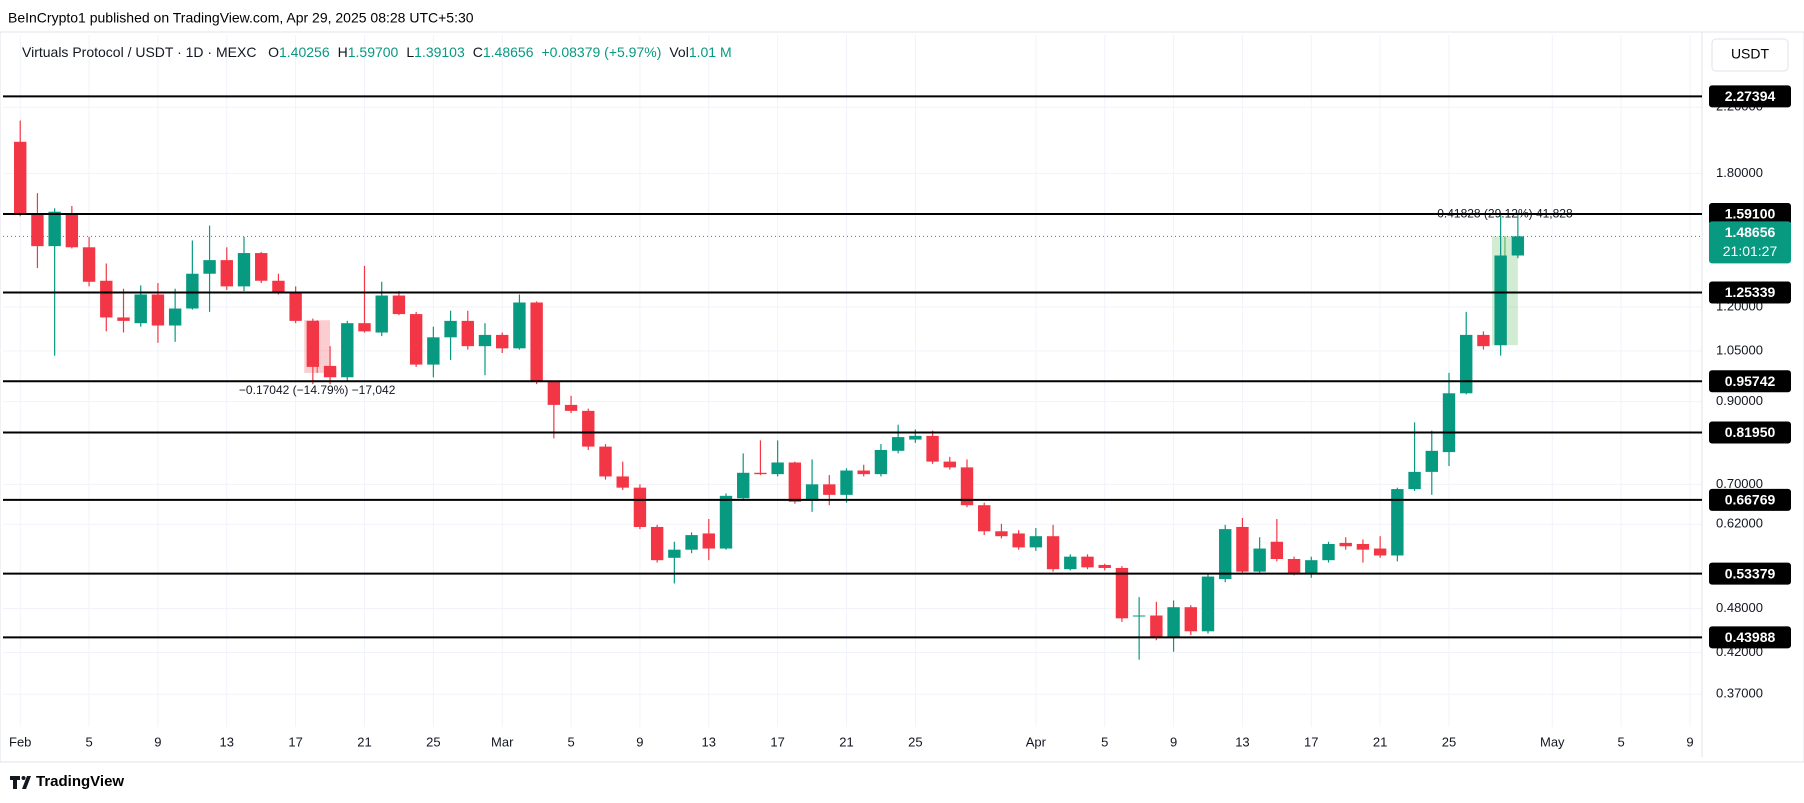 This screenshot has height=803, width=1804. I want to click on countdown-label: 21:01:27, so click(1750, 251).